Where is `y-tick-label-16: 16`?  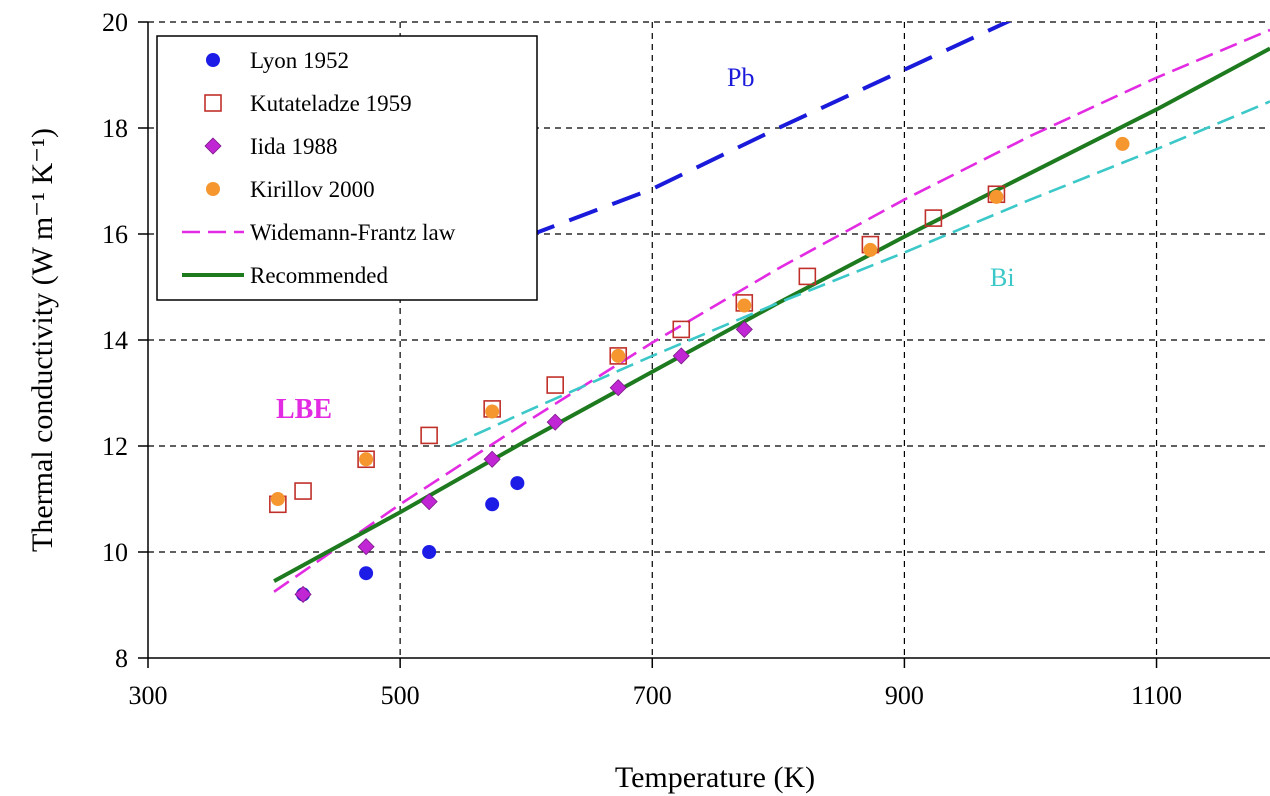
y-tick-label-16: 16 is located at coordinates (115, 234).